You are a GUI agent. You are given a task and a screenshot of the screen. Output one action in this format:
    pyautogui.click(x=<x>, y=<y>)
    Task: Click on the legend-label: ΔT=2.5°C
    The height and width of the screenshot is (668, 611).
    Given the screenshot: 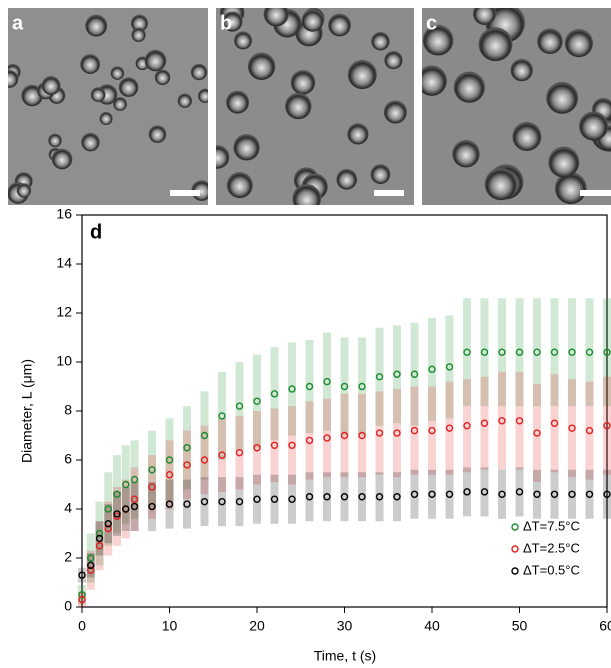 What is the action you would take?
    pyautogui.click(x=551, y=547)
    